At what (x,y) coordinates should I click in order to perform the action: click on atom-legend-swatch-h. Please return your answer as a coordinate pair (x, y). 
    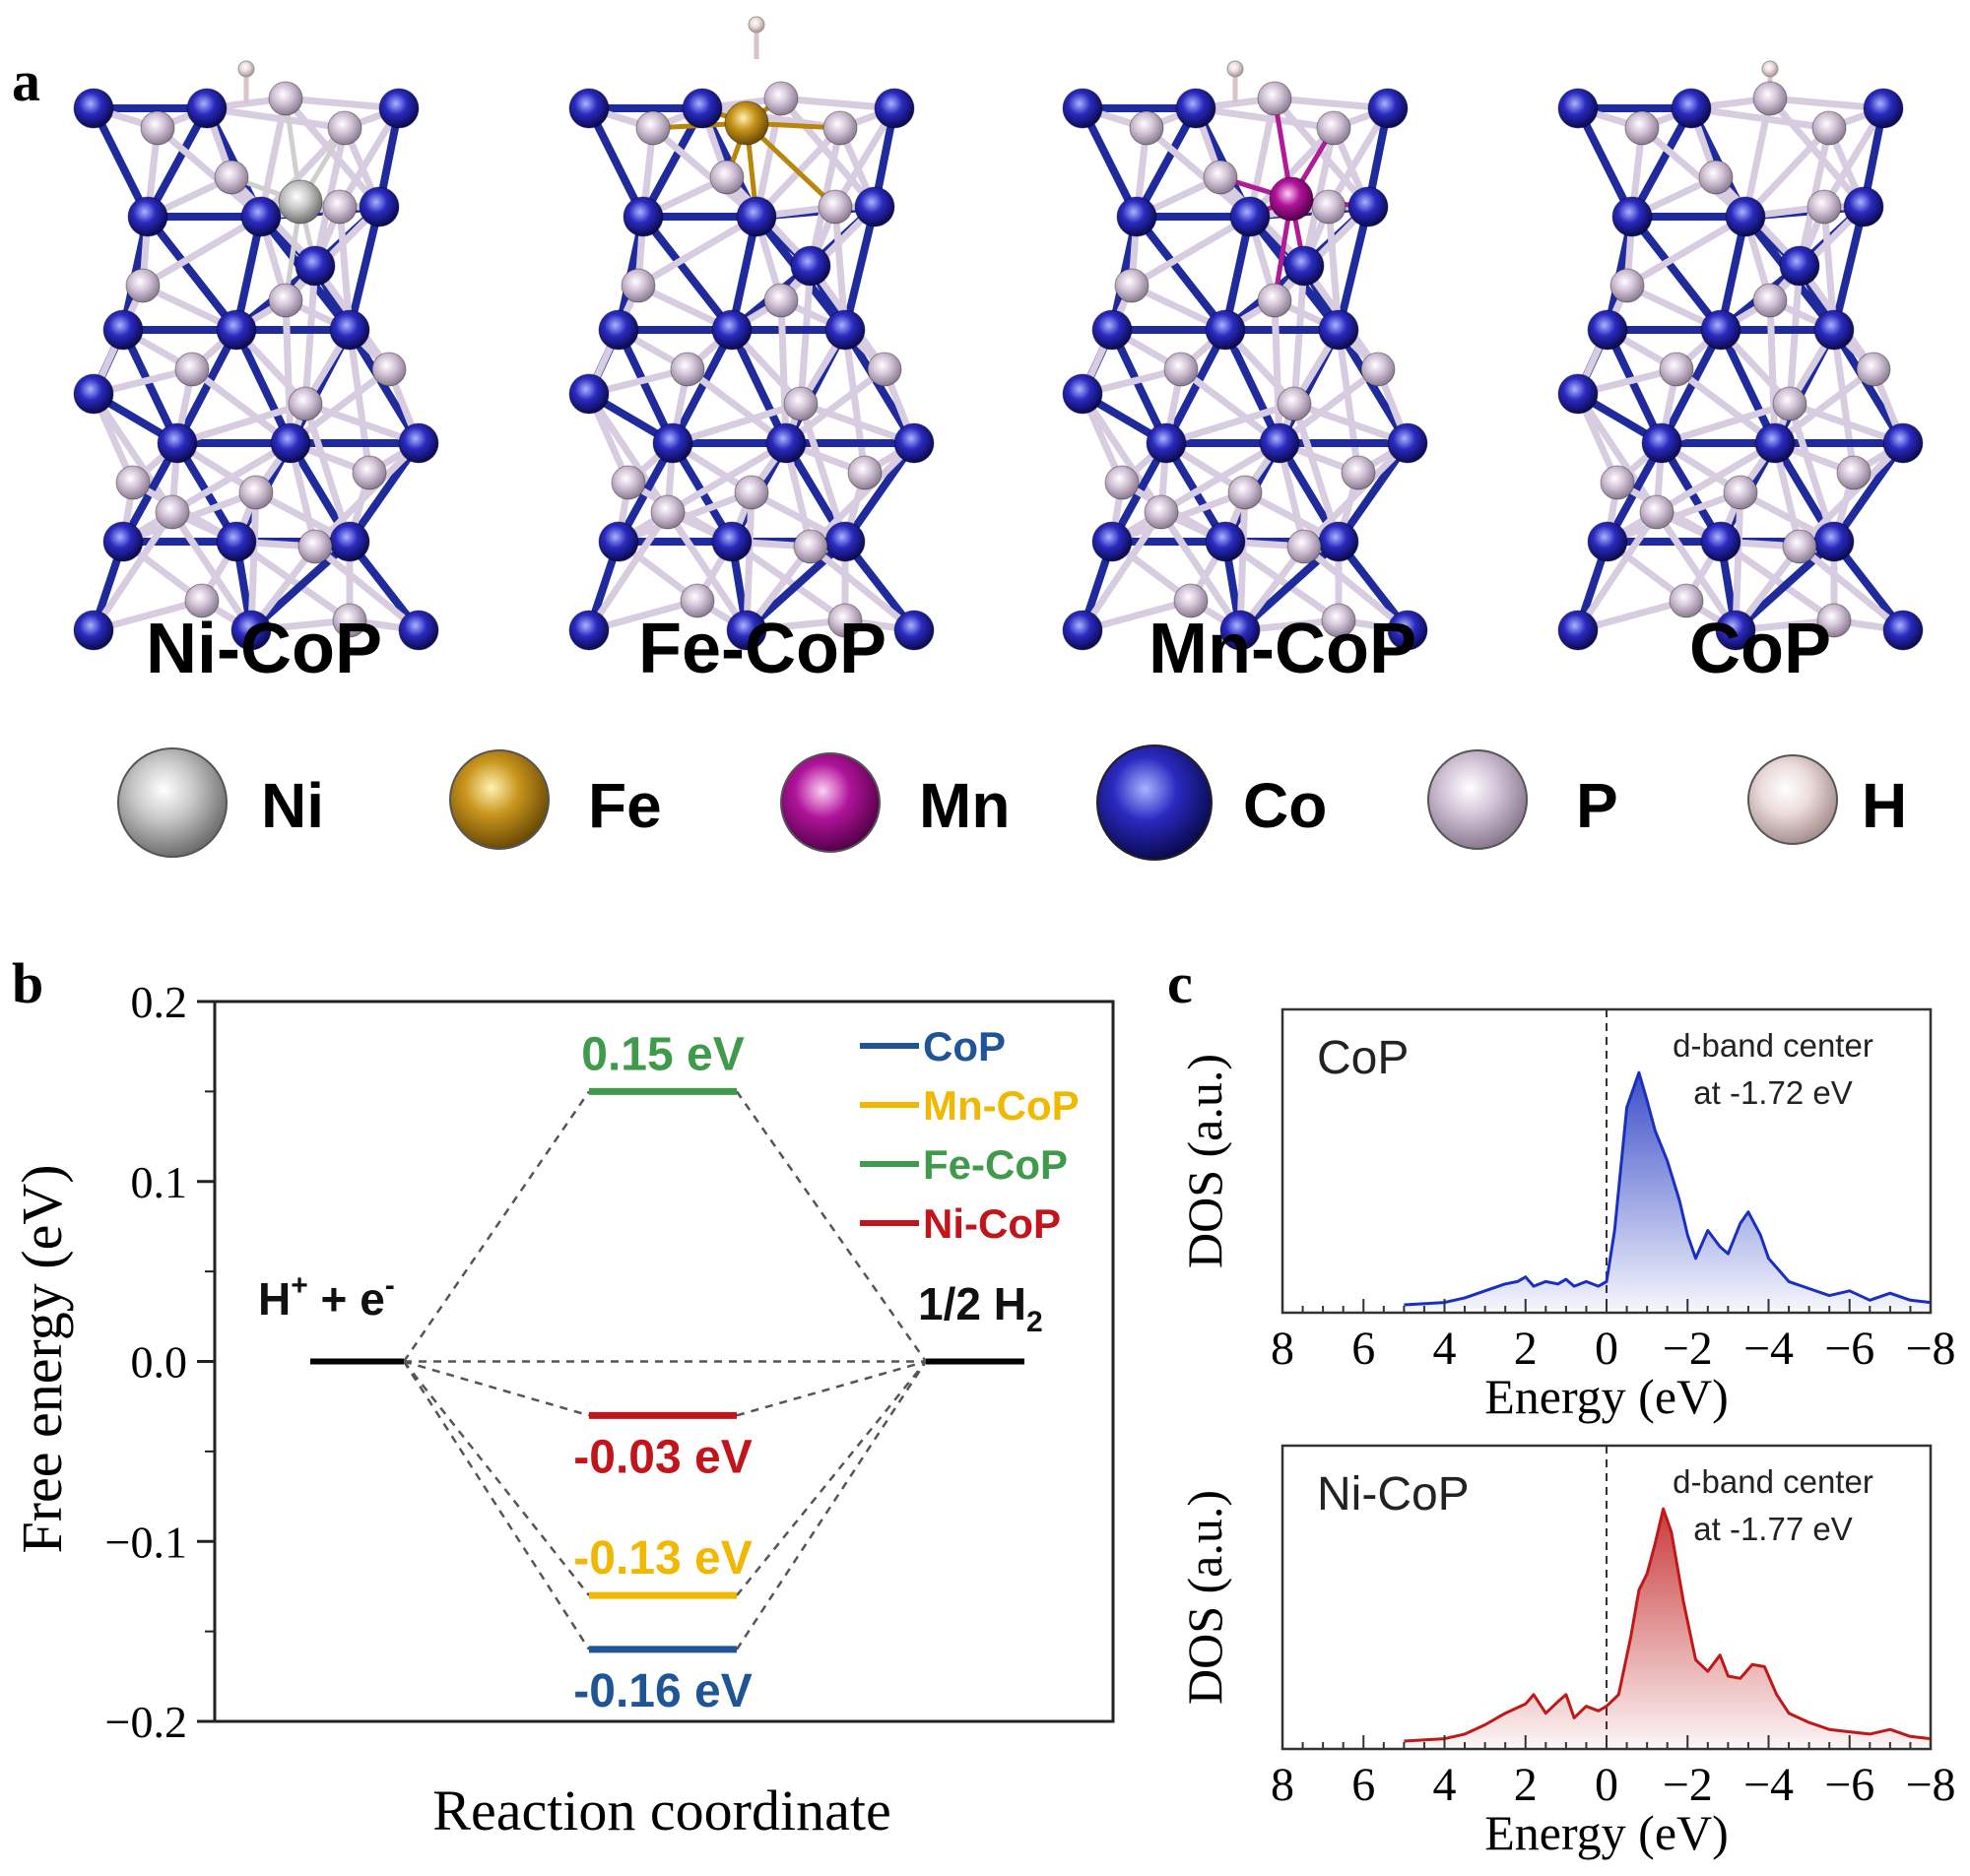
    Looking at the image, I should click on (1792, 799).